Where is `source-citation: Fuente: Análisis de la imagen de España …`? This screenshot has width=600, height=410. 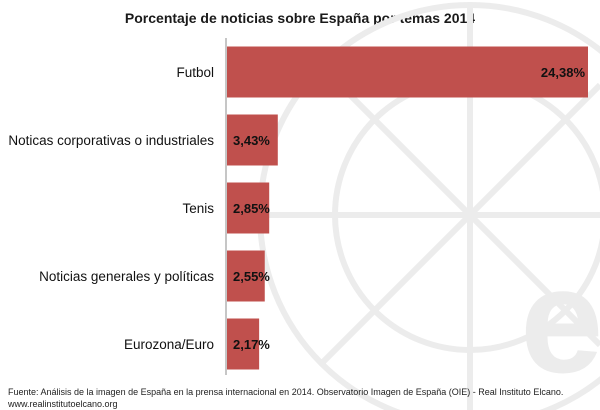
source-citation: Fuente: Análisis de la imagen de España … is located at coordinates (286, 392).